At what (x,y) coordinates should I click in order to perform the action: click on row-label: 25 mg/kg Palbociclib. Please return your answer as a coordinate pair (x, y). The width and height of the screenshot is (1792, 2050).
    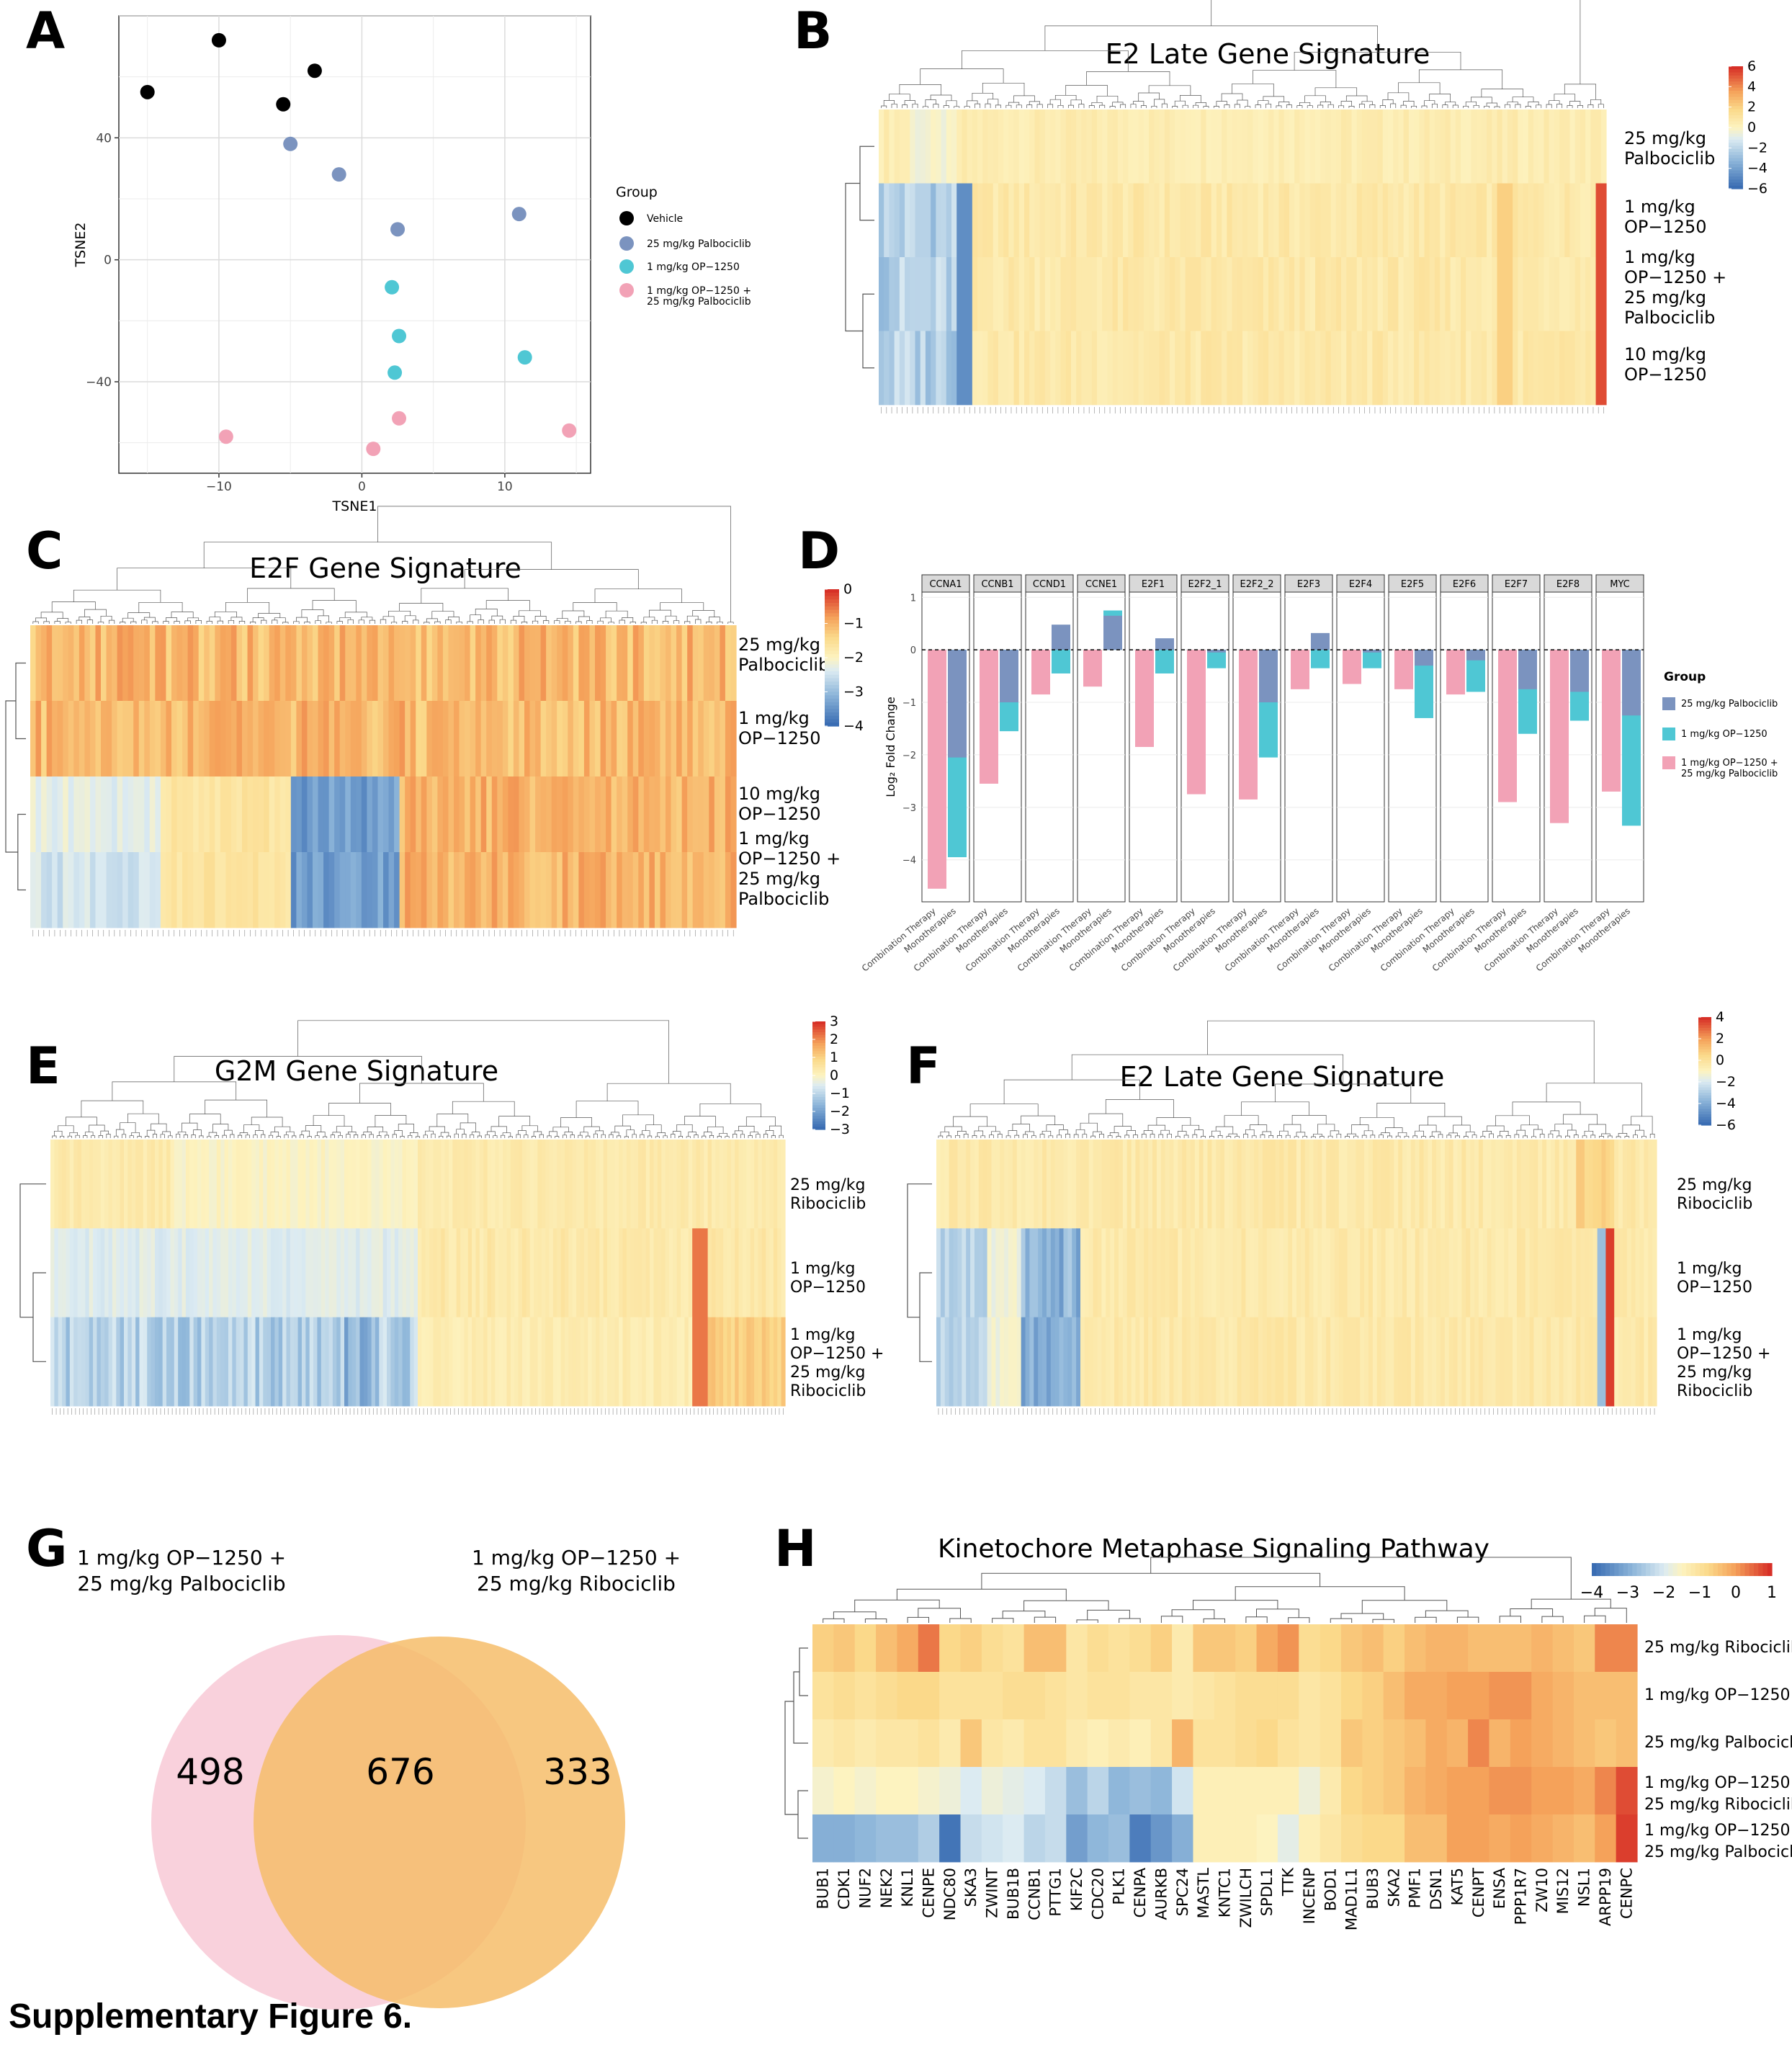
    Looking at the image, I should click on (1718, 1743).